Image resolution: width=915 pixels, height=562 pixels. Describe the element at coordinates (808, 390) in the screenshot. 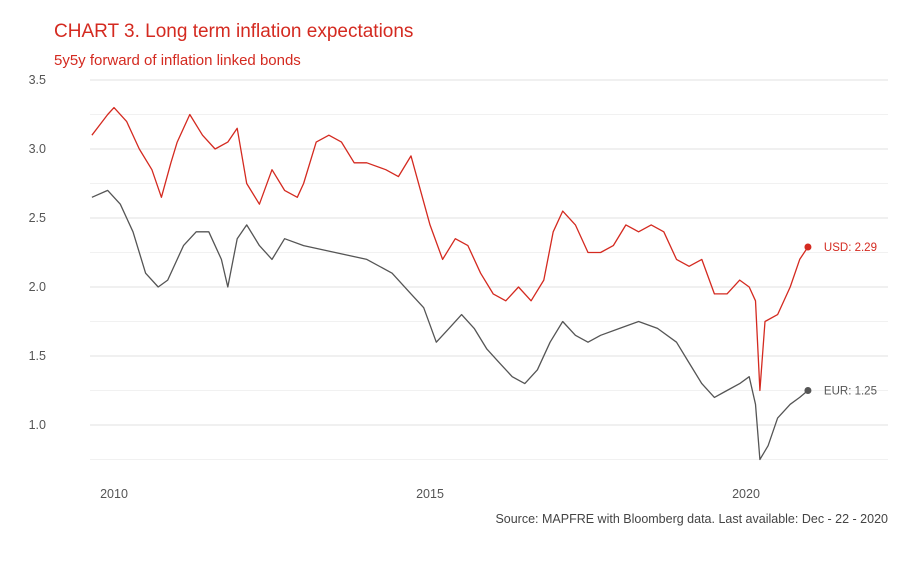

I see `end-point-eur` at that location.